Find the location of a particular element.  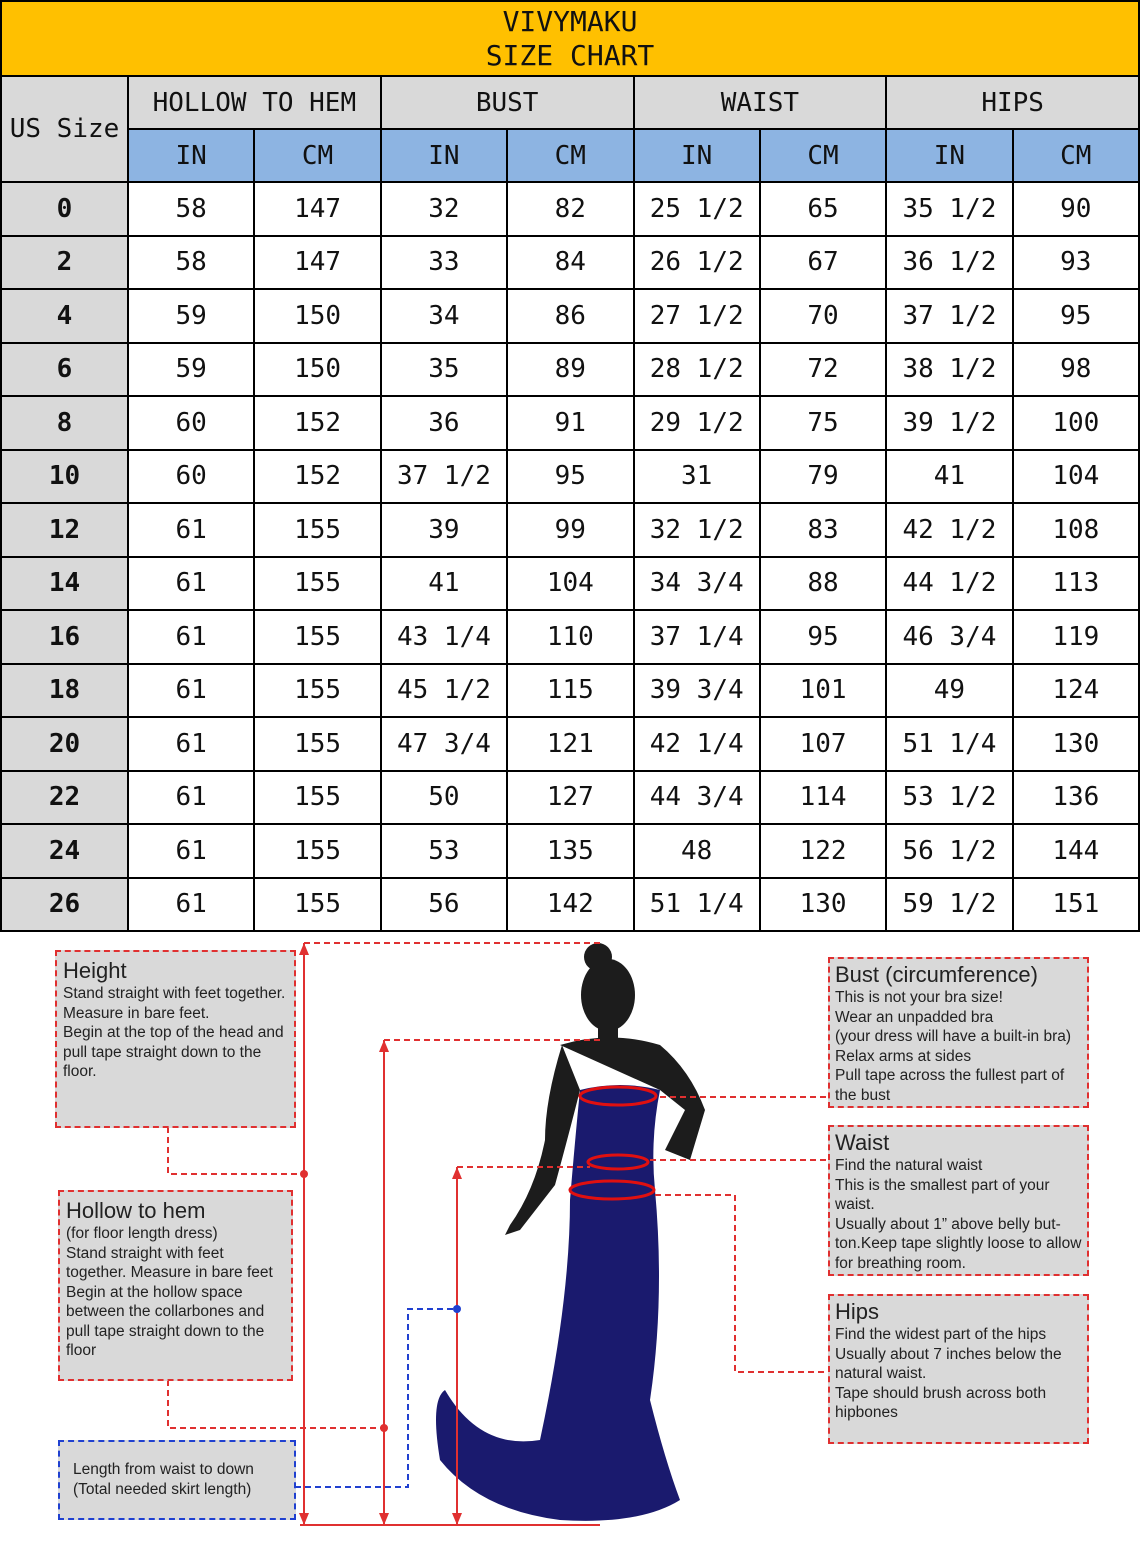

value-cell: 151 is located at coordinates (1075, 904).